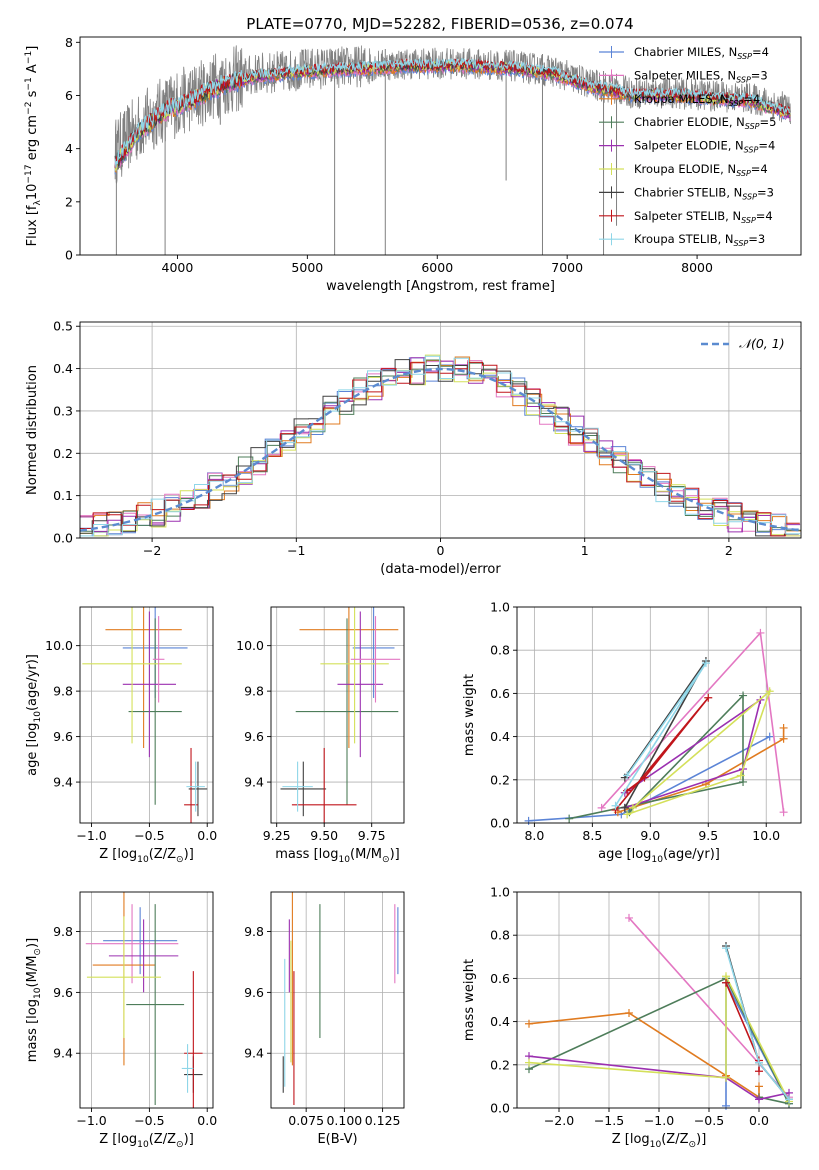  I want to click on legend-label: Chabrier MILES, NSSP=4, so click(701, 53).